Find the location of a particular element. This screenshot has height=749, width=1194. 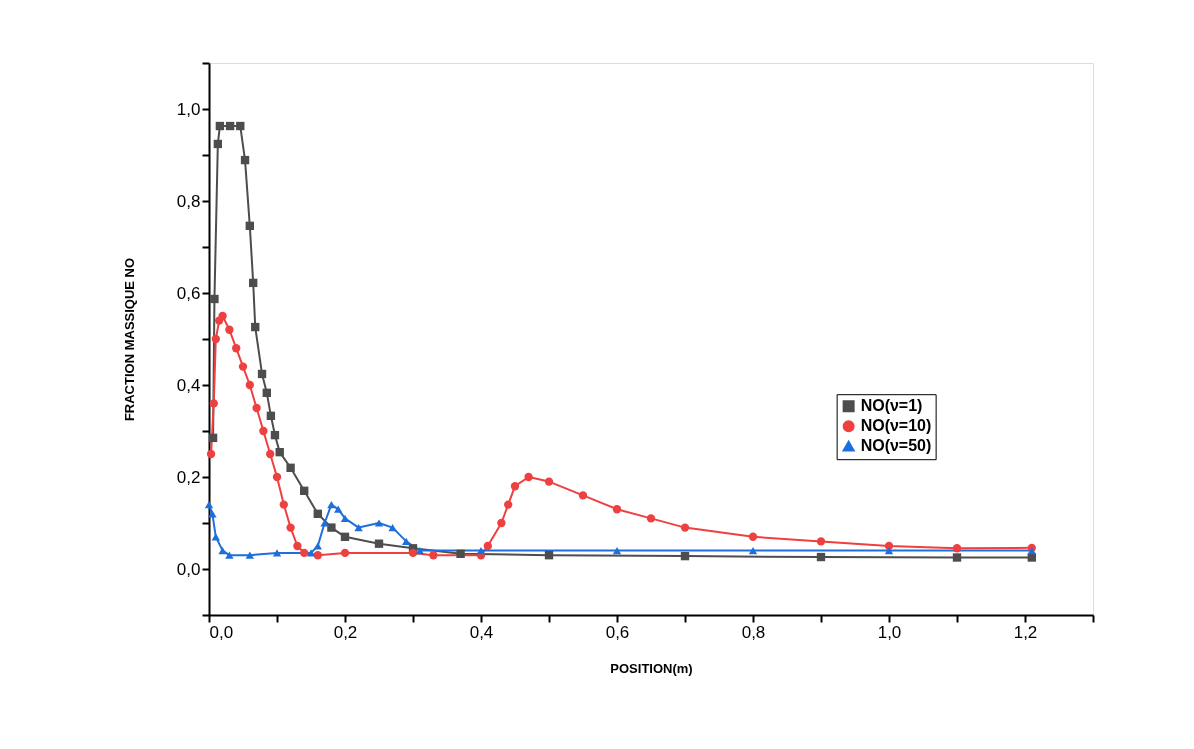

y-tick-label: 0,8 is located at coordinates (188, 201).